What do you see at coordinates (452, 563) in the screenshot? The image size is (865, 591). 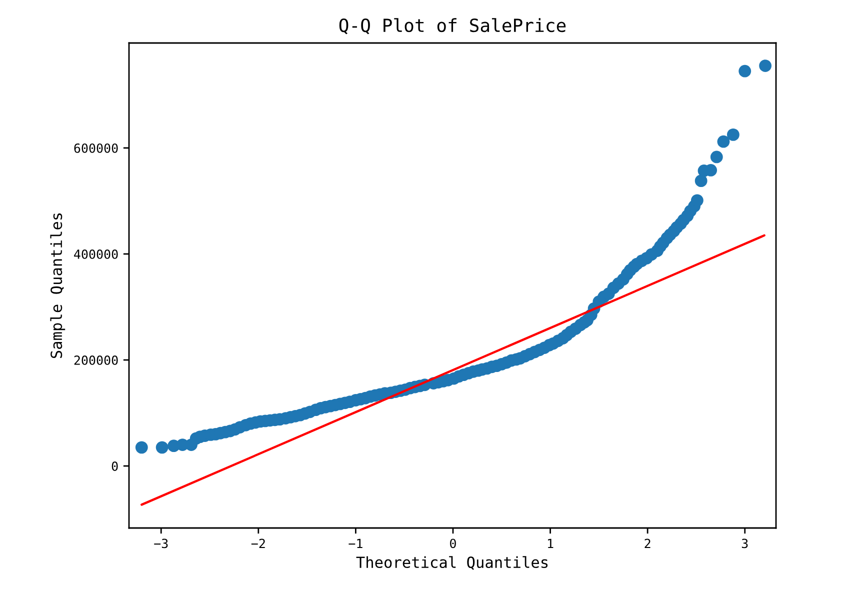 I see `x-axis-title: Theoretical Quantiles` at bounding box center [452, 563].